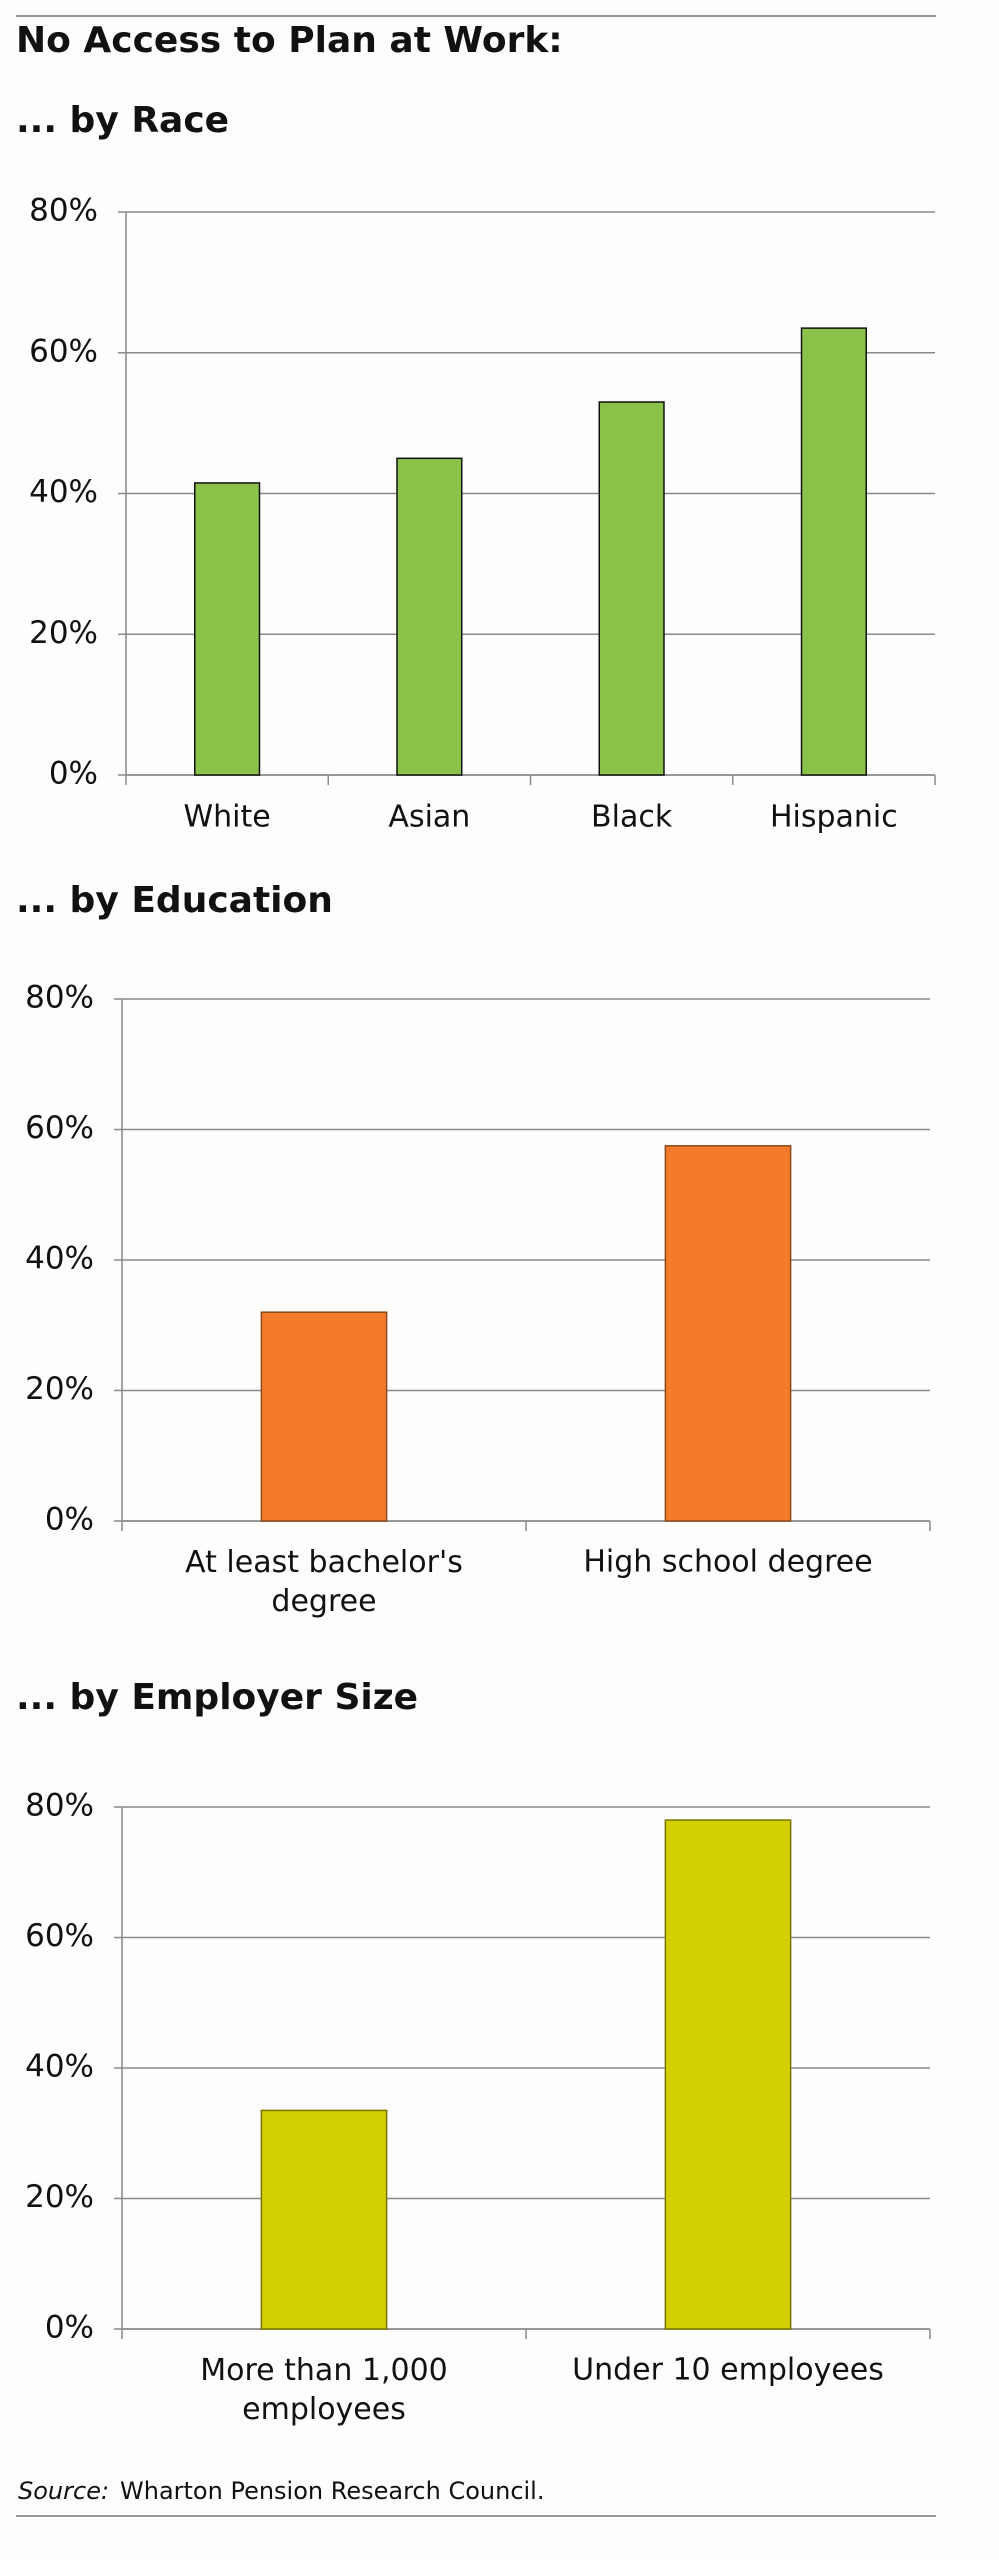  What do you see at coordinates (332, 2491) in the screenshot?
I see `source-text: Wharton Pension Research Council.` at bounding box center [332, 2491].